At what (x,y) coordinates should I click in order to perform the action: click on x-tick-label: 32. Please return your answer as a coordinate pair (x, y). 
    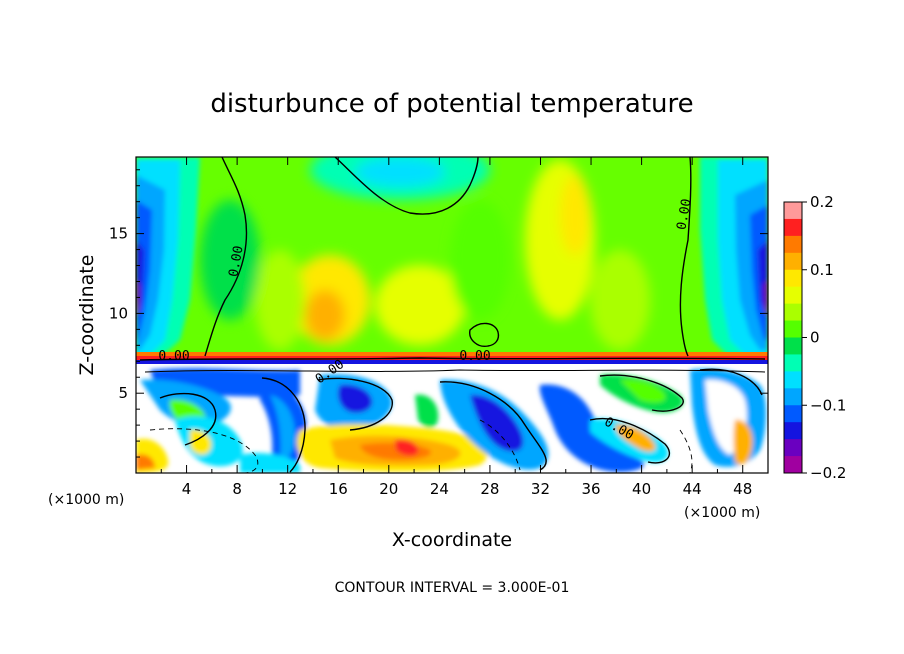
    Looking at the image, I should click on (540, 489).